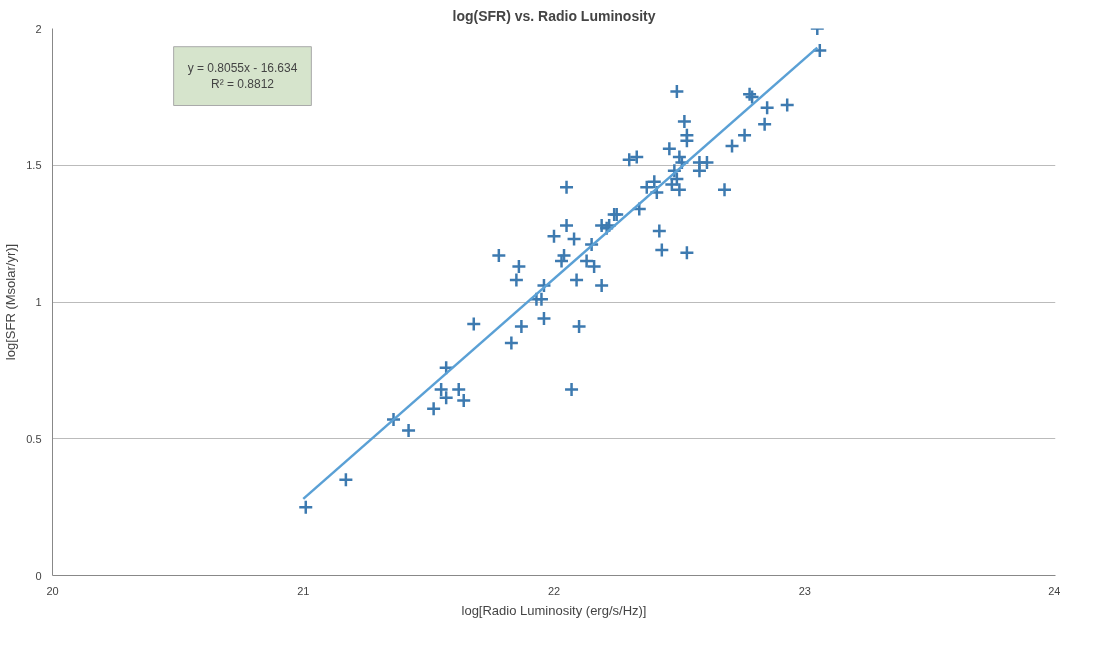  What do you see at coordinates (38, 302) in the screenshot?
I see `y-tick-label: 1` at bounding box center [38, 302].